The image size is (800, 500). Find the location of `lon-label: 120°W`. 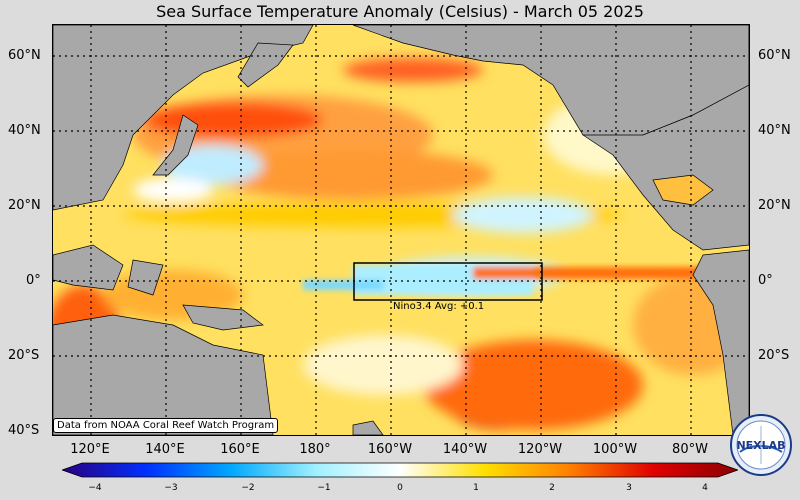

lon-label: 120°W is located at coordinates (540, 449).